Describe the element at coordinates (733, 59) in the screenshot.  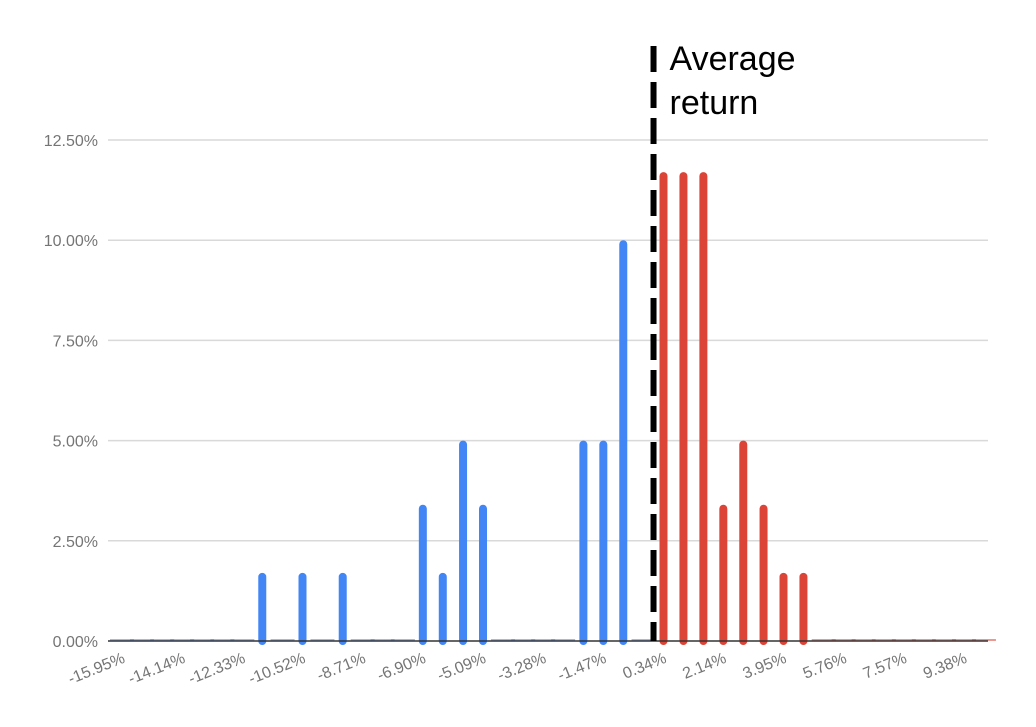
I see `average-return-label-line-1: Average` at that location.